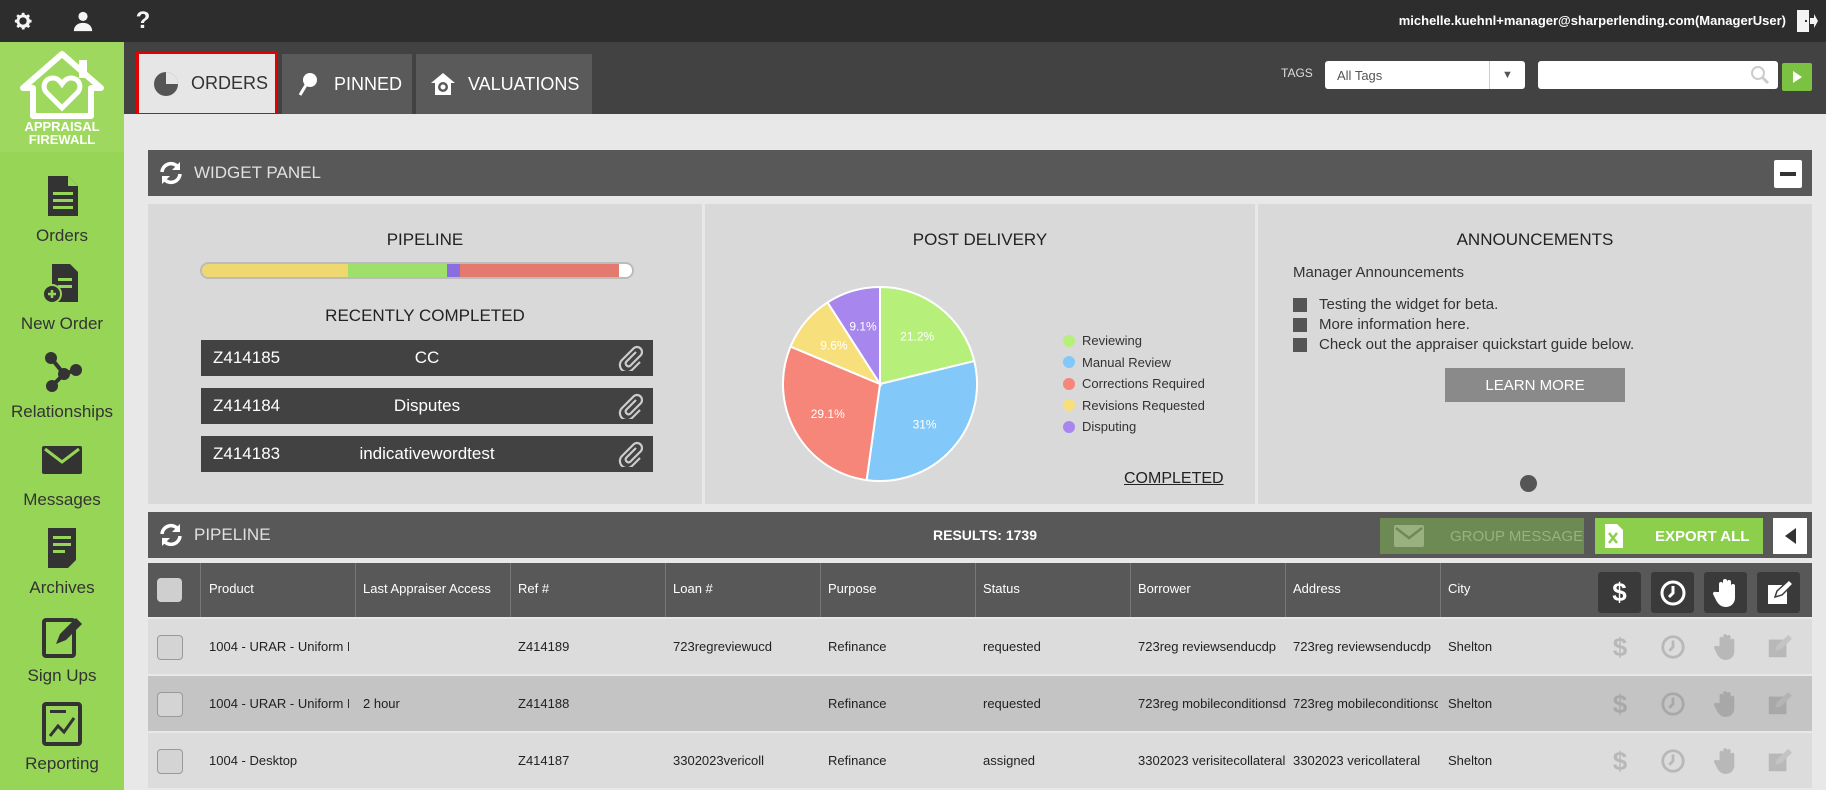 The width and height of the screenshot is (1826, 790). I want to click on column-header: City, so click(1459, 588).